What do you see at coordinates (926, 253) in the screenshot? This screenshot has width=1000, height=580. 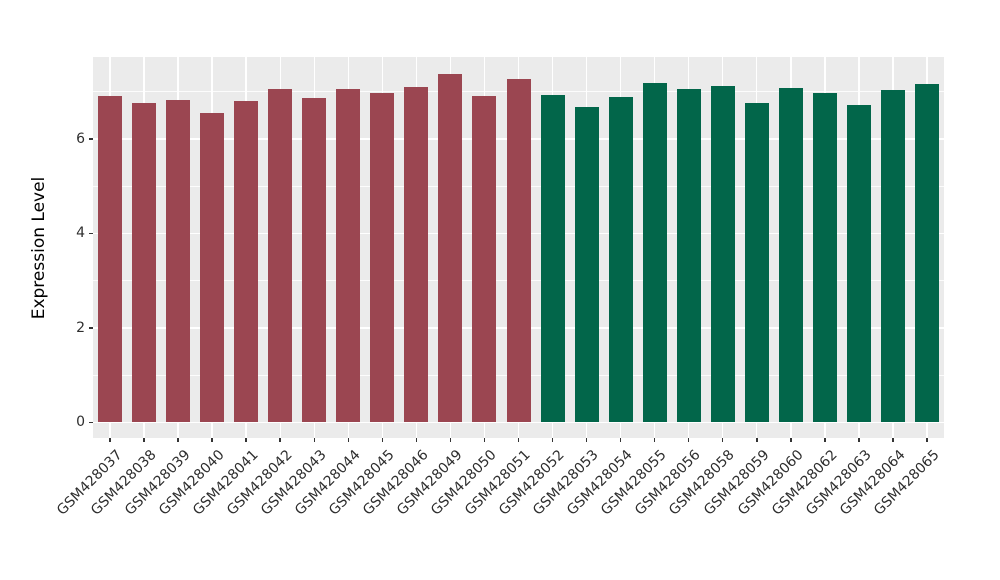 I see `bar-GSM428065` at bounding box center [926, 253].